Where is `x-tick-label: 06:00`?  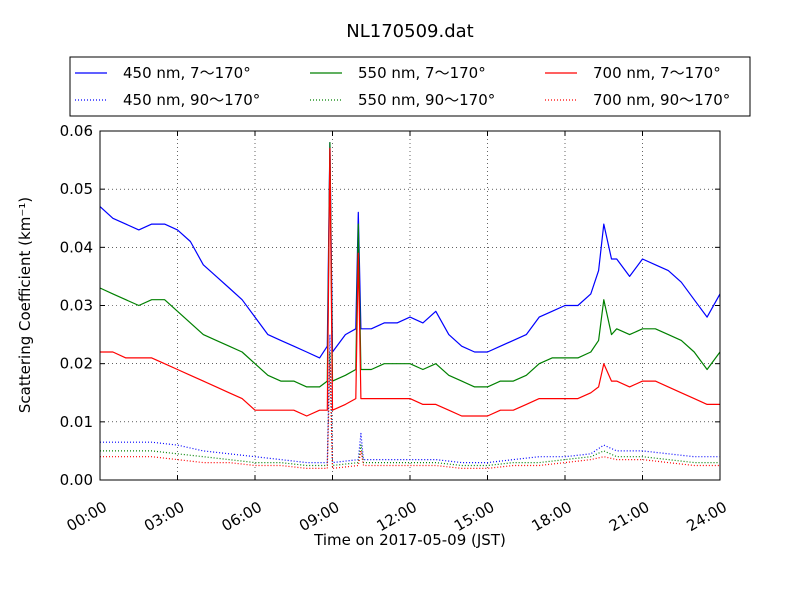
x-tick-label: 06:00 is located at coordinates (242, 516).